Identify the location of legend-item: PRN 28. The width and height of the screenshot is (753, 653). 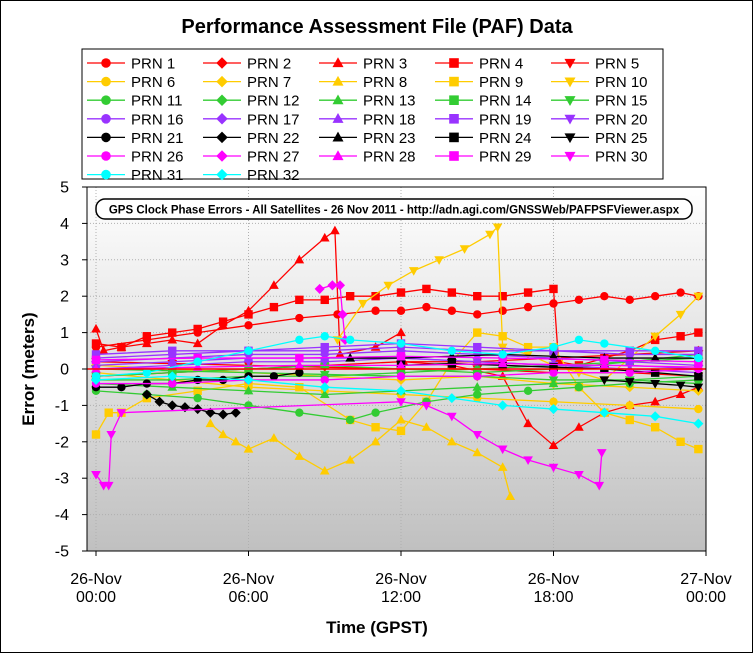
(367, 157).